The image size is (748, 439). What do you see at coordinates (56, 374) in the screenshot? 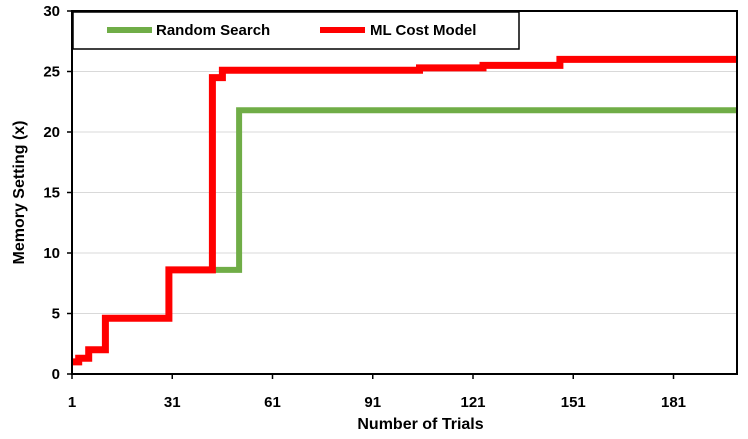
I see `y-tick-label: 0` at bounding box center [56, 374].